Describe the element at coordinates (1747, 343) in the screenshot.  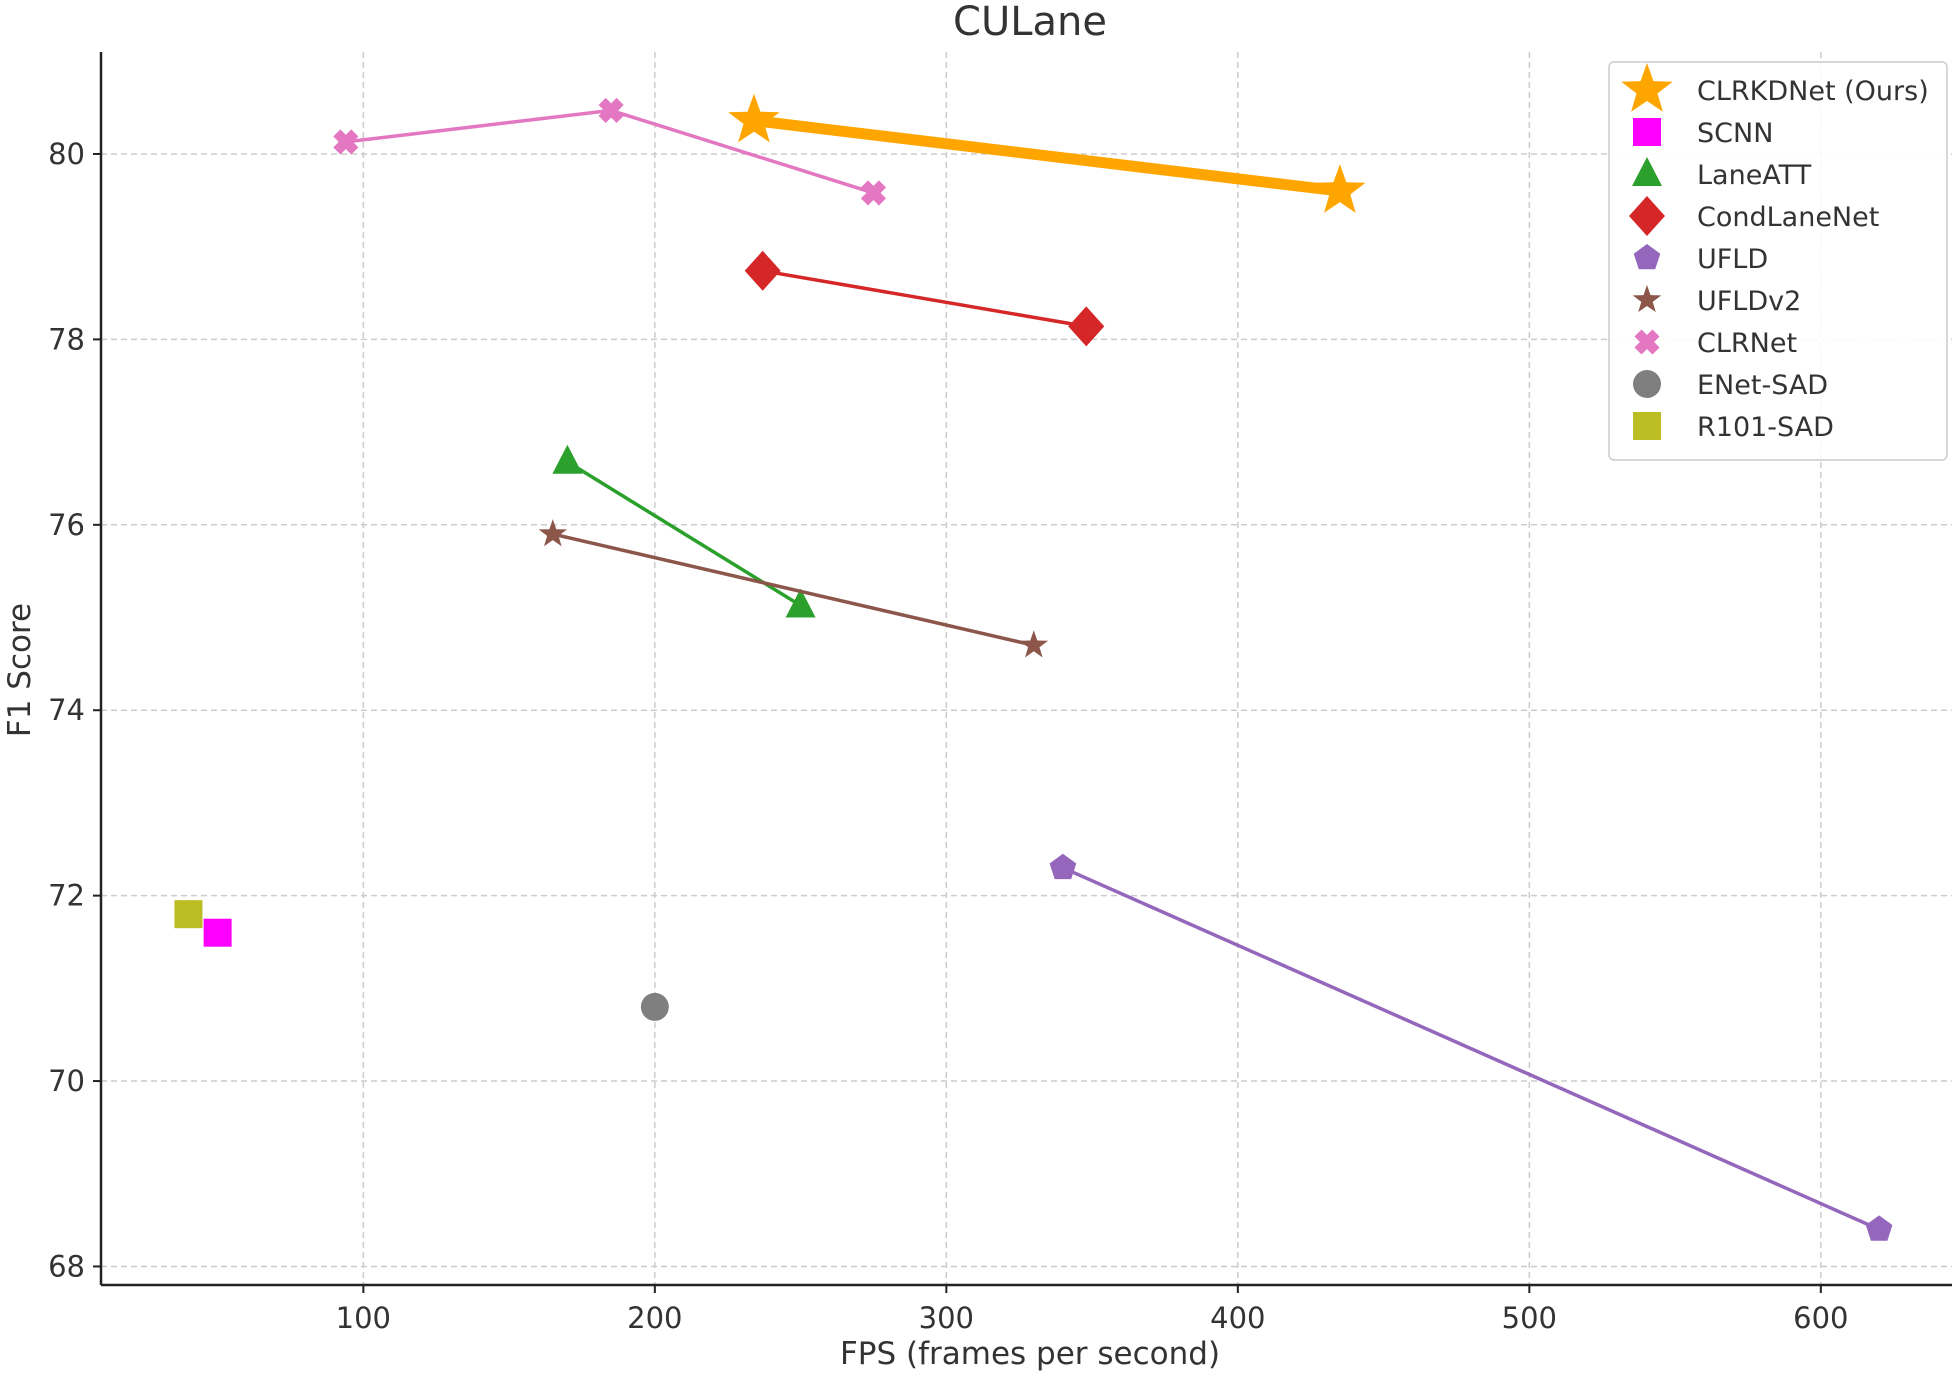
I see `legend-label-clrnet: CLRNet` at that location.